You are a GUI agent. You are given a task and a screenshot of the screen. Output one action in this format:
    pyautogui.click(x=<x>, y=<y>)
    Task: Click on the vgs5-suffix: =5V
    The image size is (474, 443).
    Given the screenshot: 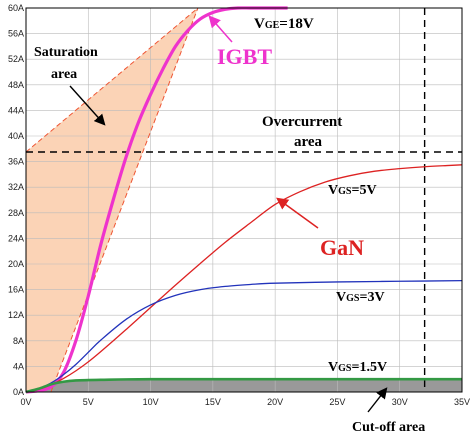 What is the action you would take?
    pyautogui.click(x=363, y=190)
    